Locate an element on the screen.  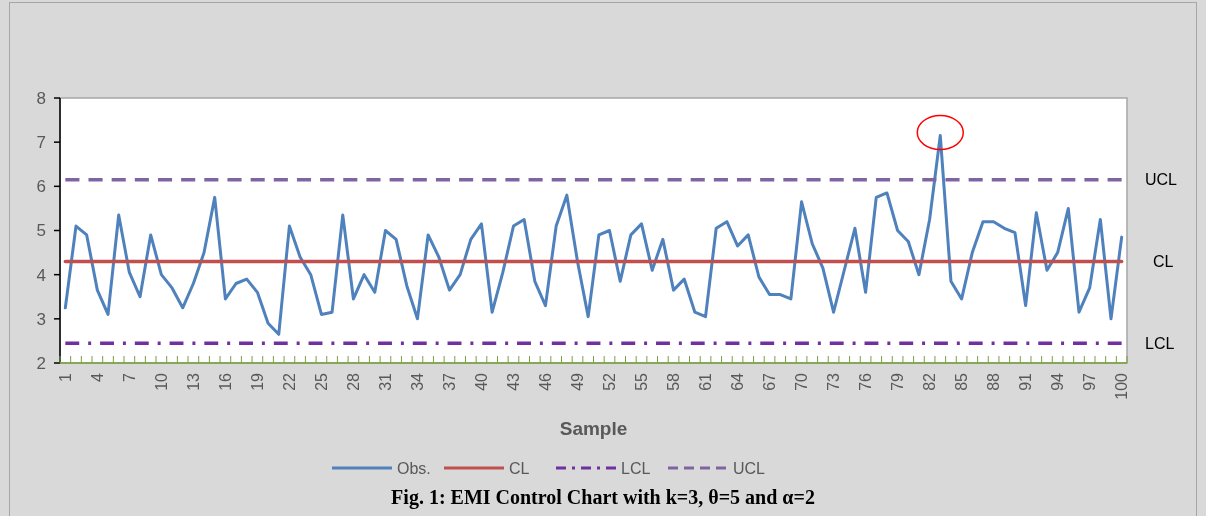
legend-label: CL is located at coordinates (519, 468).